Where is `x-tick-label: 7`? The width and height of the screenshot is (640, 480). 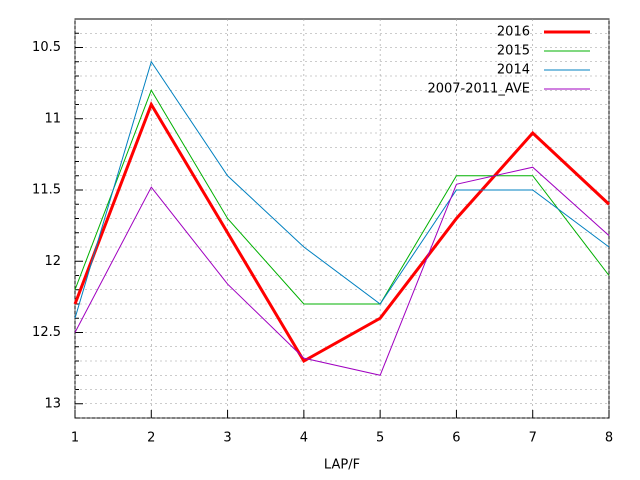
x-tick-label: 7 is located at coordinates (533, 438).